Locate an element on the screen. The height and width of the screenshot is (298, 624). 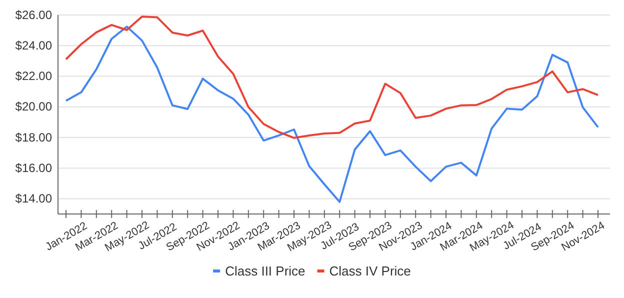
y-tick-label: $26.00 is located at coordinates (33, 15).